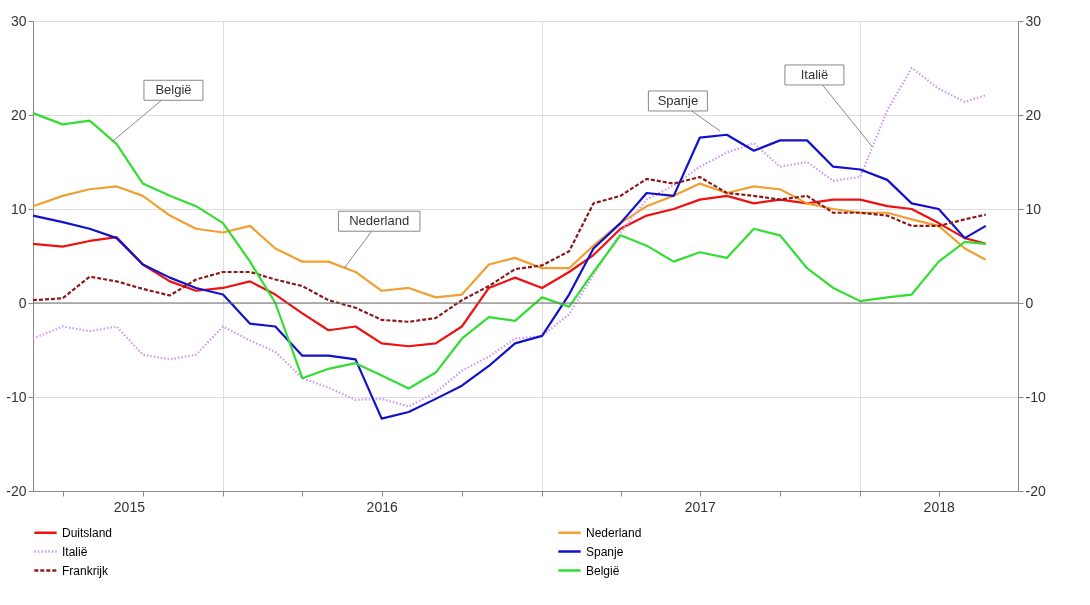  Describe the element at coordinates (1033, 20) in the screenshot. I see `y2-tick-label: 30` at that location.